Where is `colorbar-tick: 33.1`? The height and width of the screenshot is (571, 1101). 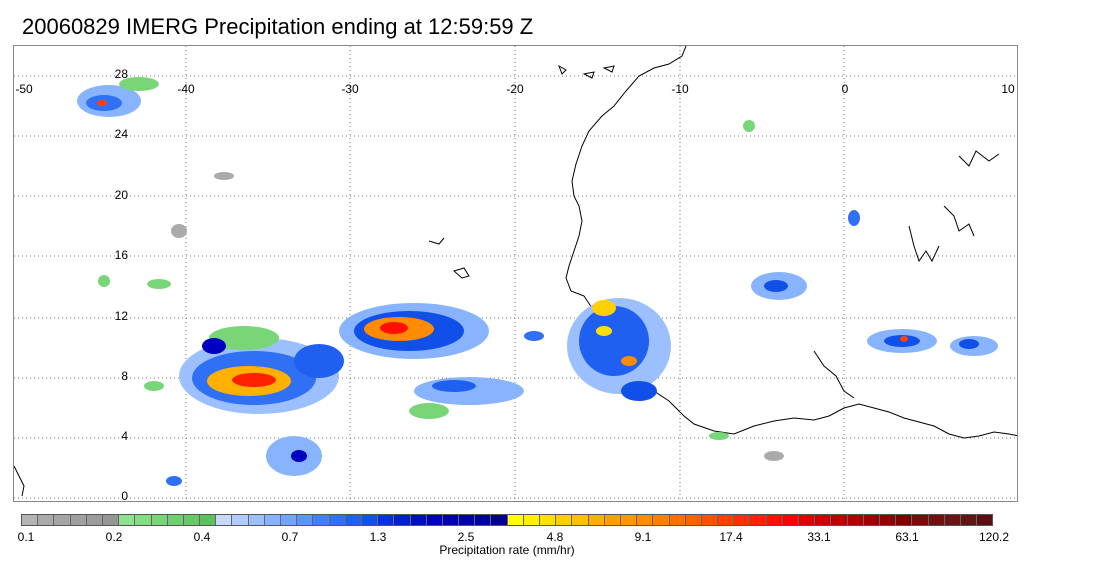
colorbar-tick: 33.1 is located at coordinates (819, 537).